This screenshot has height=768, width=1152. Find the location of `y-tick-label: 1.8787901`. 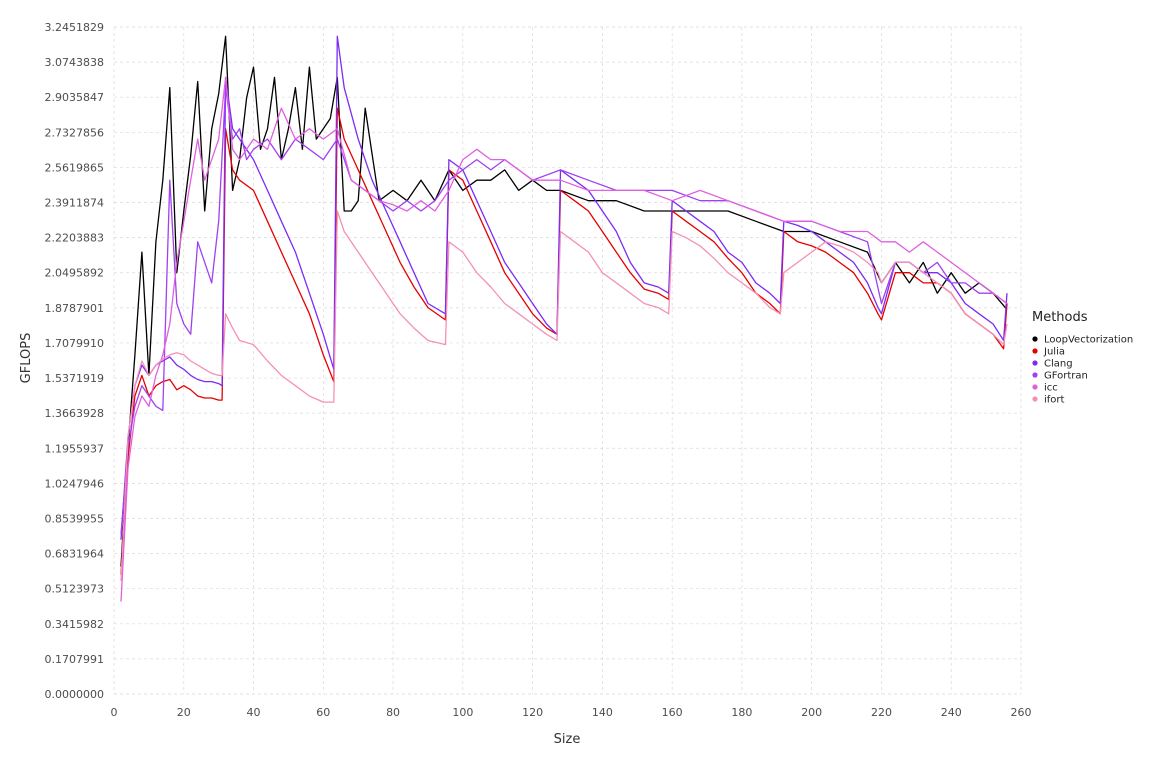

y-tick-label: 1.8787901 is located at coordinates (75, 308).